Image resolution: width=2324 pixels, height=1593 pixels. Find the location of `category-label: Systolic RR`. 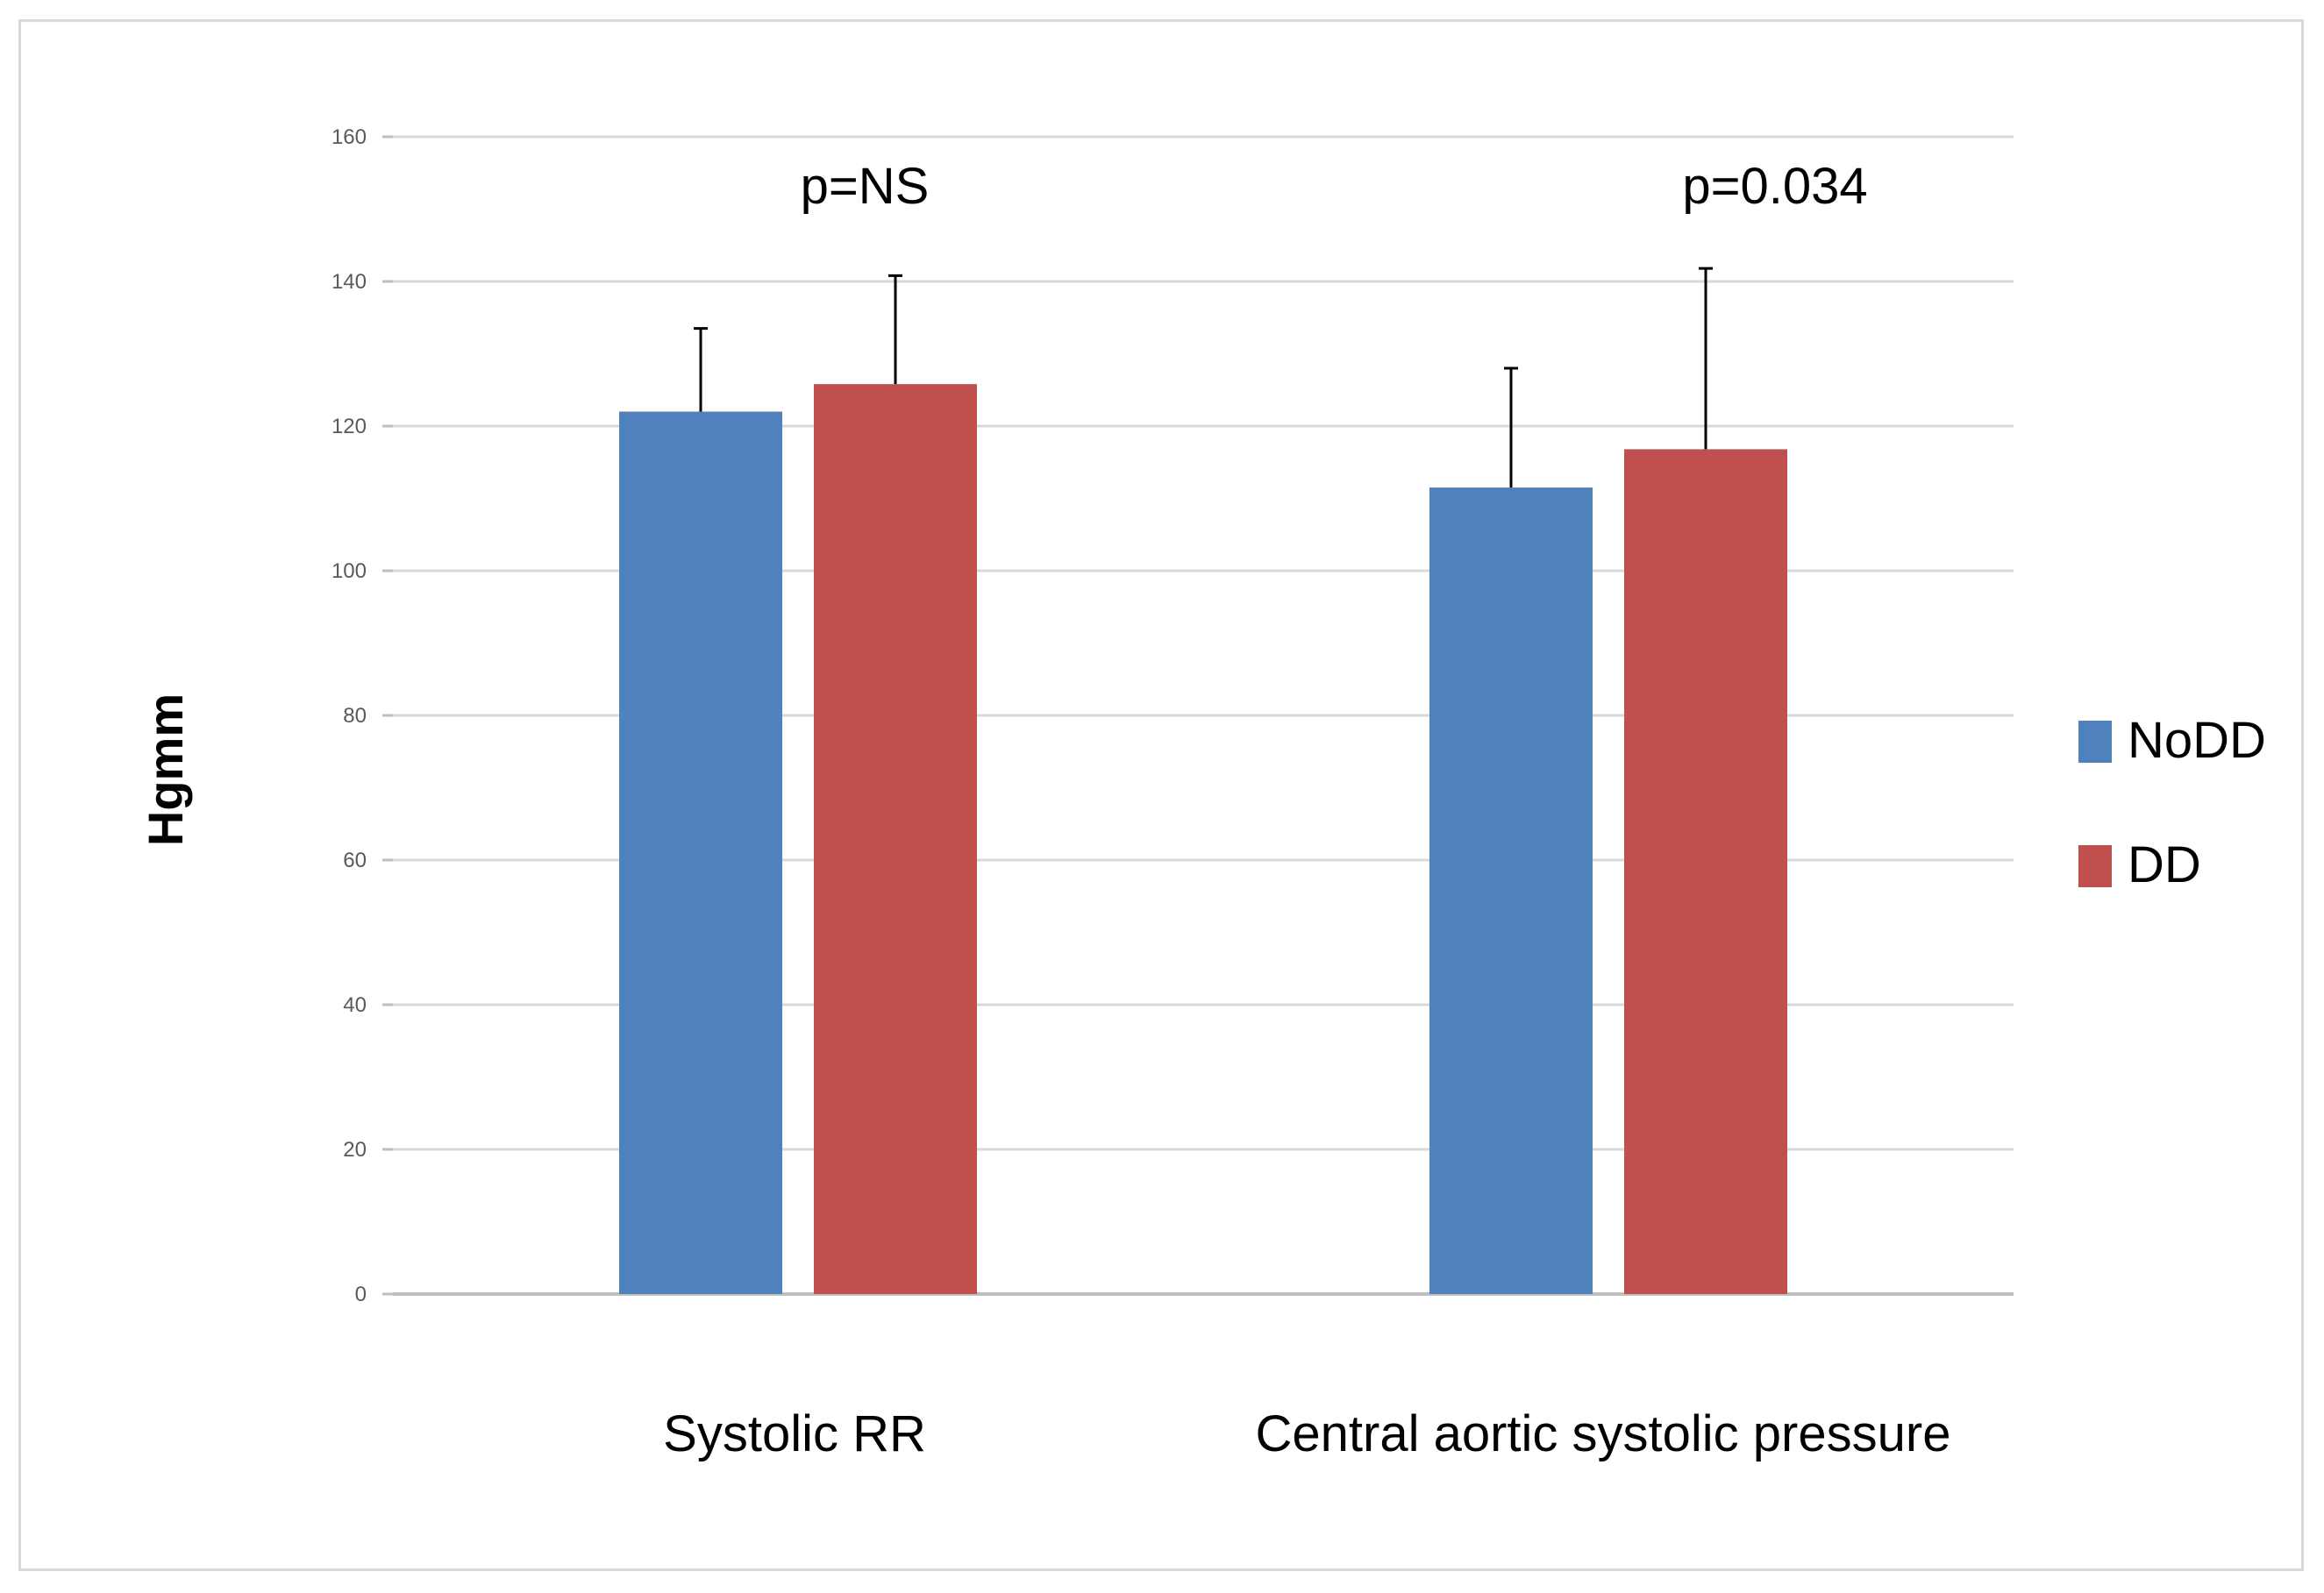

category-label: Systolic RR is located at coordinates (794, 1433).